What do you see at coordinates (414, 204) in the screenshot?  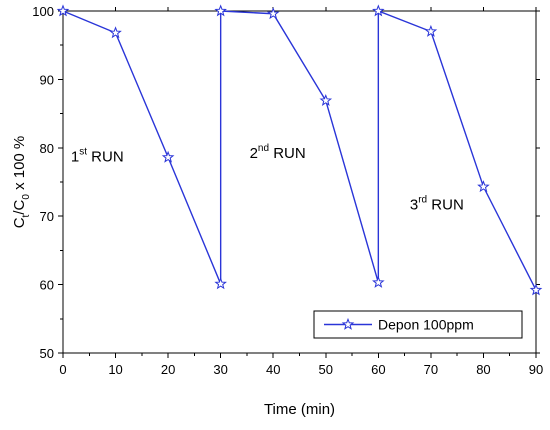 I see `run-annotation-3-part-0: 3` at bounding box center [414, 204].